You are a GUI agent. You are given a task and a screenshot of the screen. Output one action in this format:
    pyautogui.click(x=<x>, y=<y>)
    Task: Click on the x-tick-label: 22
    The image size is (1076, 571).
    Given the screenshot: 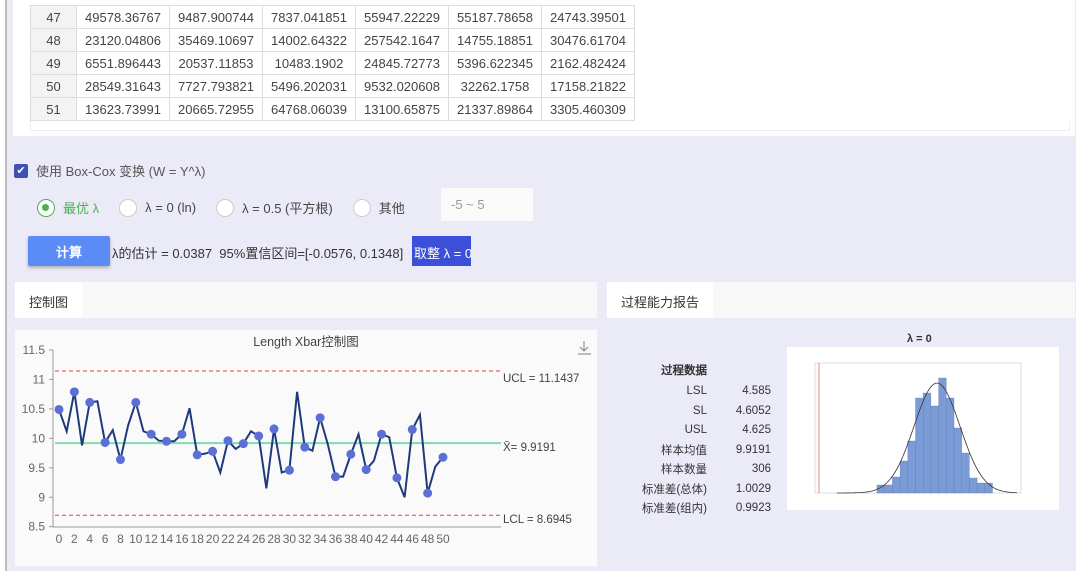 What is the action you would take?
    pyautogui.click(x=228, y=539)
    